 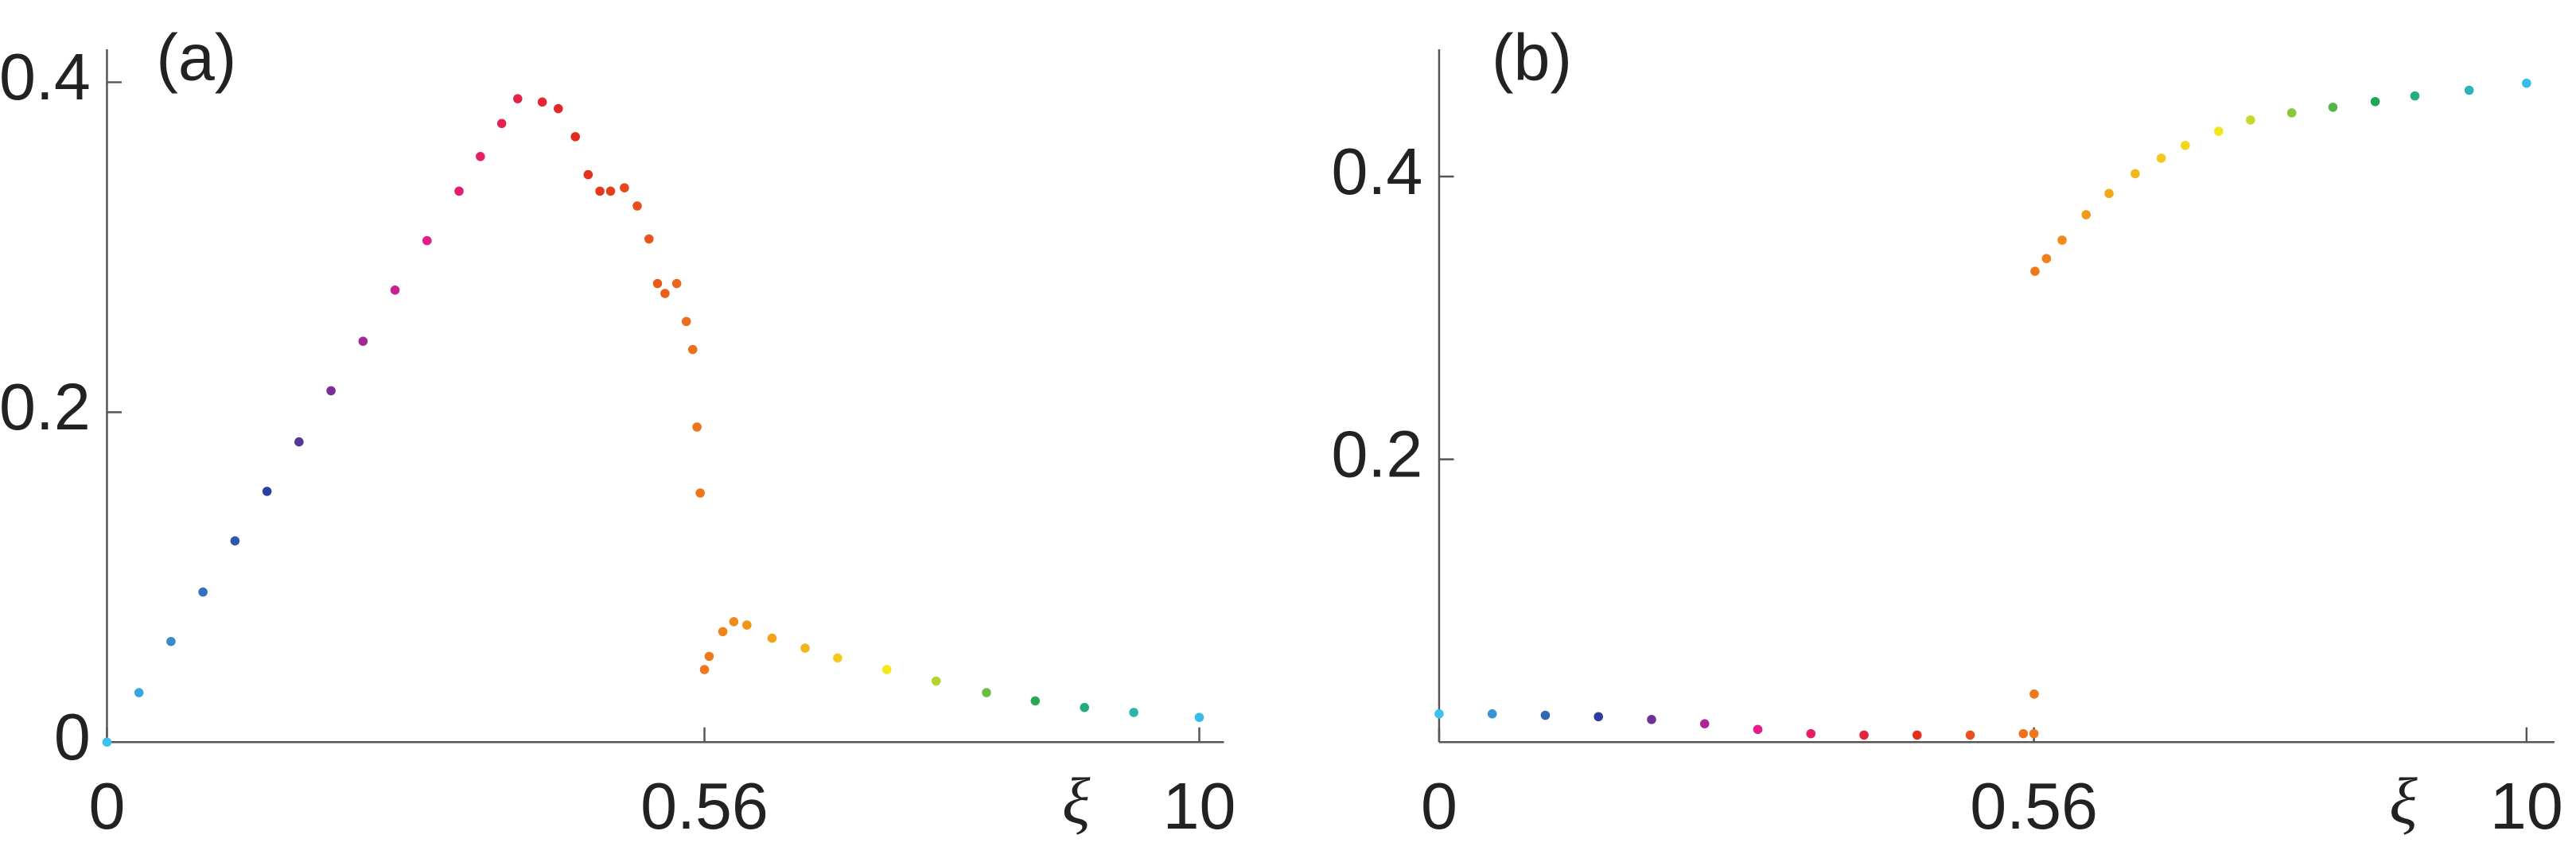 What do you see at coordinates (1532, 57) in the screenshot?
I see `panel-label: (b)` at bounding box center [1532, 57].